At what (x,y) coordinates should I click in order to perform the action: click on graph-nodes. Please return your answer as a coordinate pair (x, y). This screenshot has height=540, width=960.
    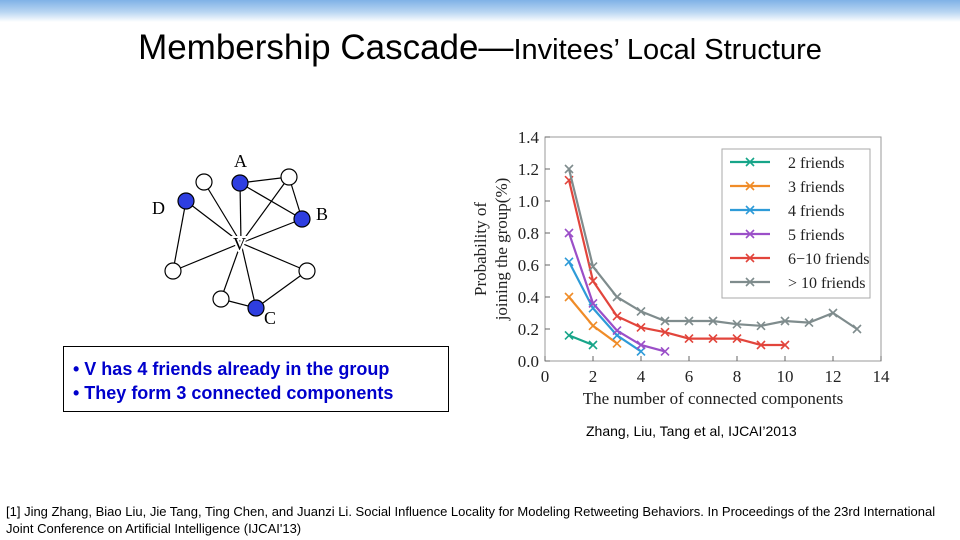
    Looking at the image, I should click on (240, 242).